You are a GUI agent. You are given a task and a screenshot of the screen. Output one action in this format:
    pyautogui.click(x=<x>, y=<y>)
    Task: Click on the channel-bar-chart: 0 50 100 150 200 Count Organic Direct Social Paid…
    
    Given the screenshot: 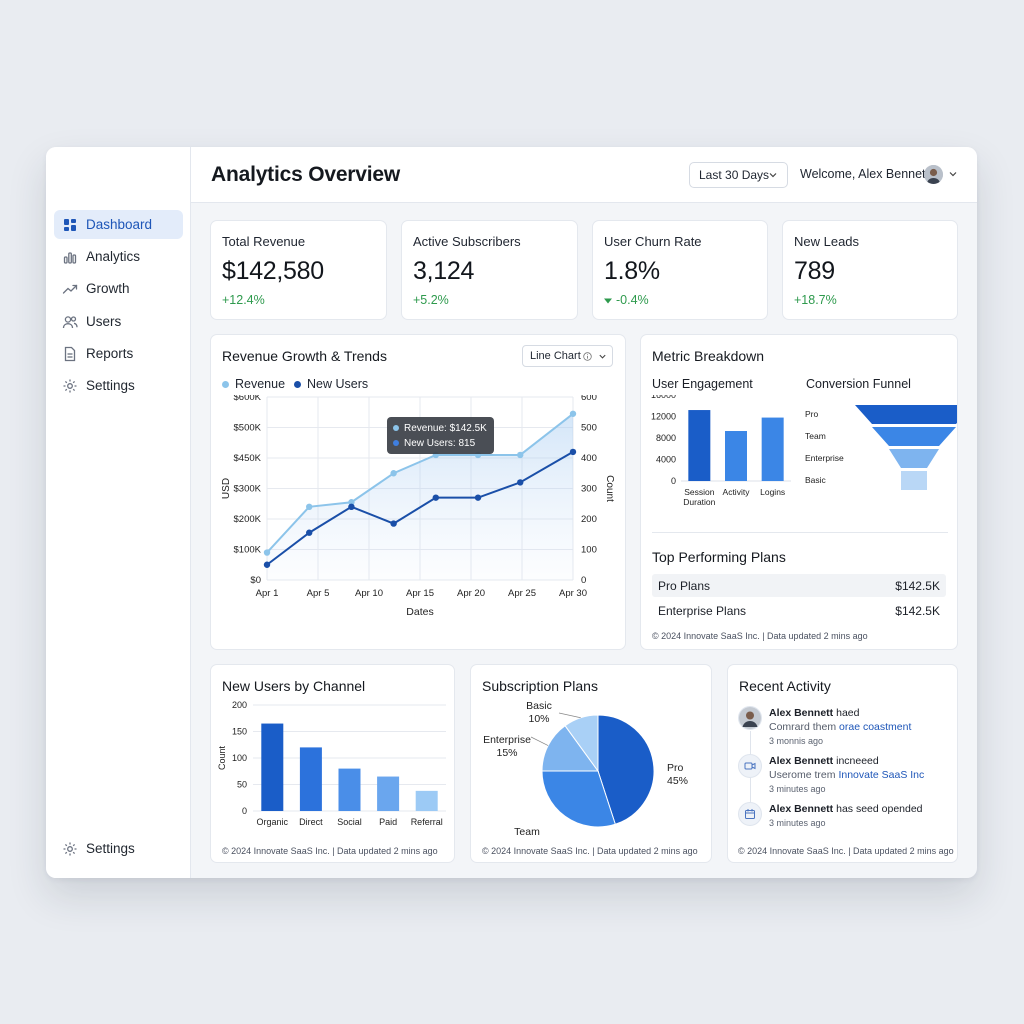 What is the action you would take?
    pyautogui.click(x=331, y=764)
    